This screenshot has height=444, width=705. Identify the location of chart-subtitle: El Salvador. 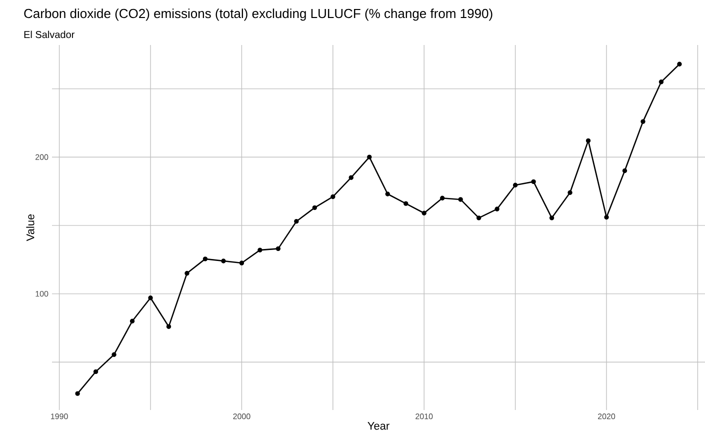
(49, 34).